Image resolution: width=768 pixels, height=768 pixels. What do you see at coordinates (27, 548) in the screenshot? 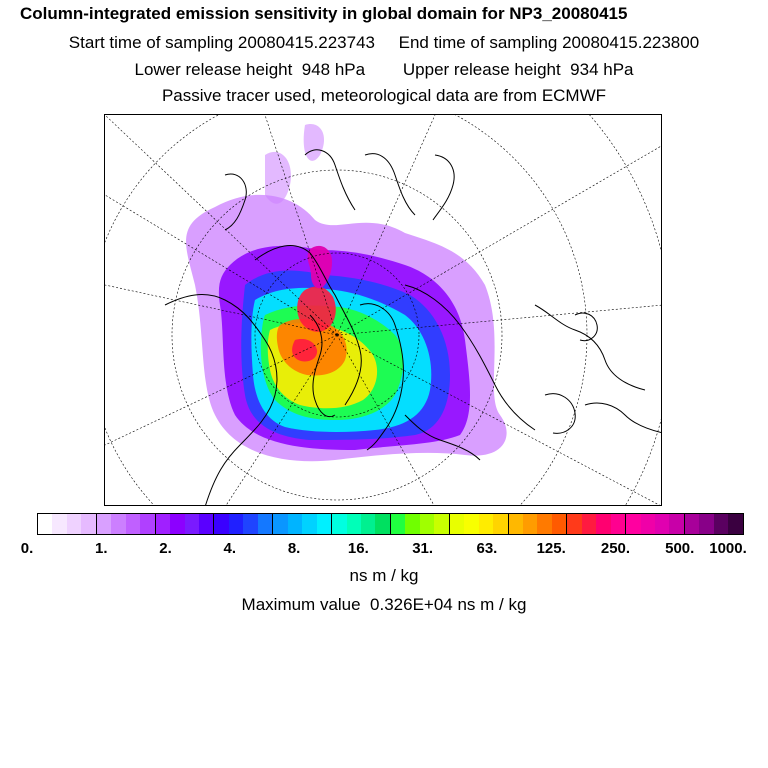
I see `colorbar-tick-label: 0.` at bounding box center [27, 548].